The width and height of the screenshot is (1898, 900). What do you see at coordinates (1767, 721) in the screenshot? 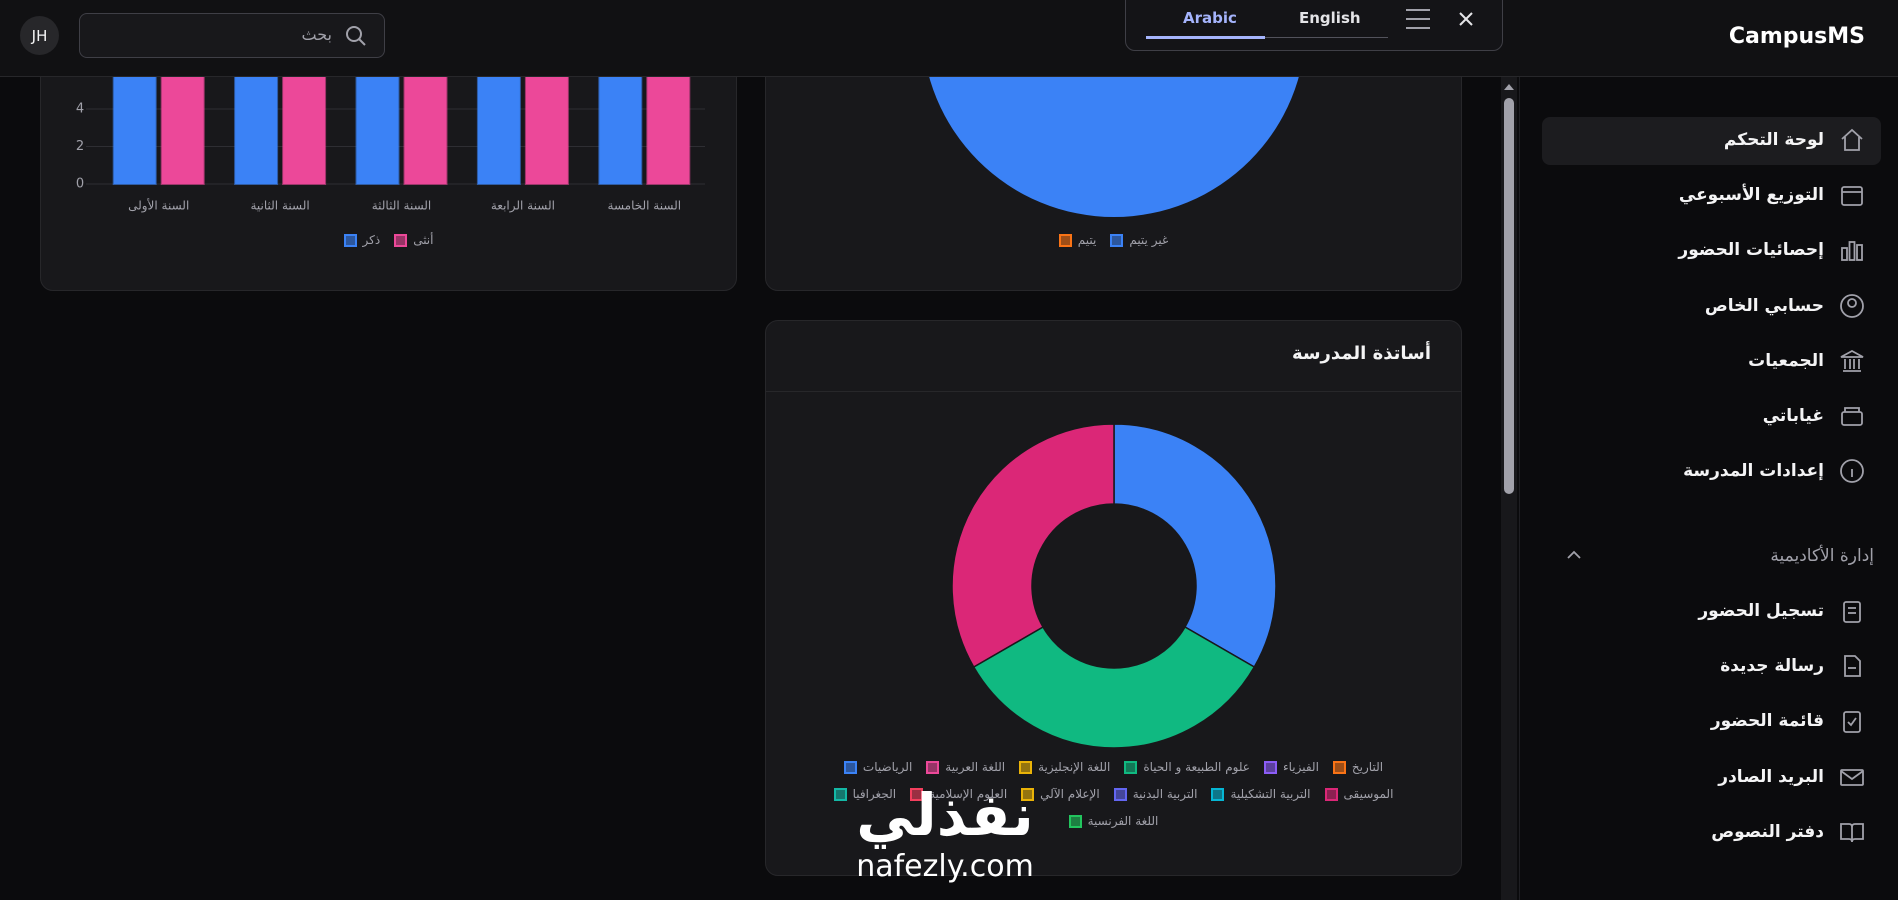
I see `nav-item: قائمة الحضور` at bounding box center [1767, 721].